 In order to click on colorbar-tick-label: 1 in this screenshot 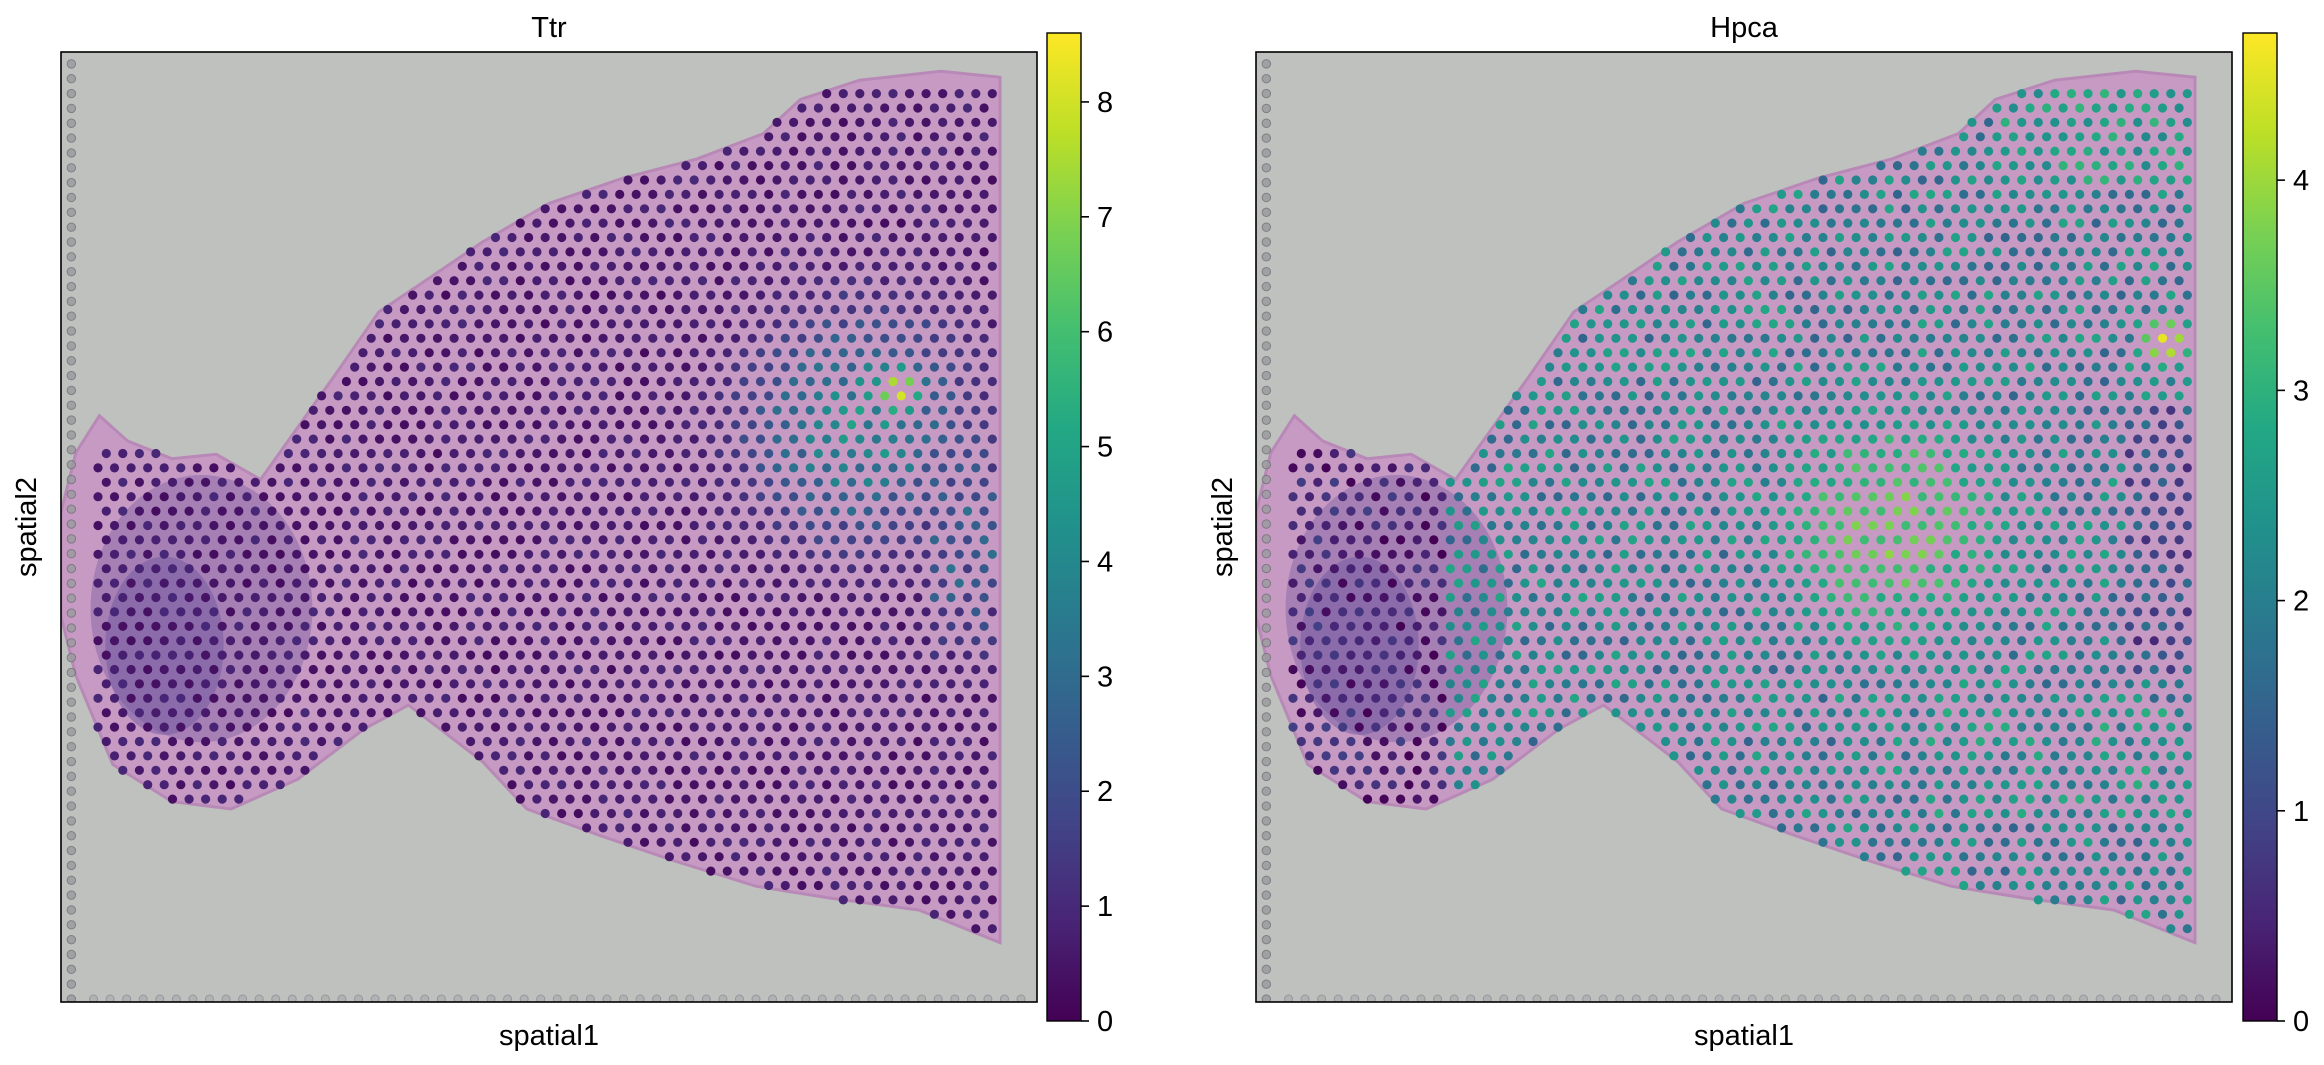, I will do `click(1105, 907)`.